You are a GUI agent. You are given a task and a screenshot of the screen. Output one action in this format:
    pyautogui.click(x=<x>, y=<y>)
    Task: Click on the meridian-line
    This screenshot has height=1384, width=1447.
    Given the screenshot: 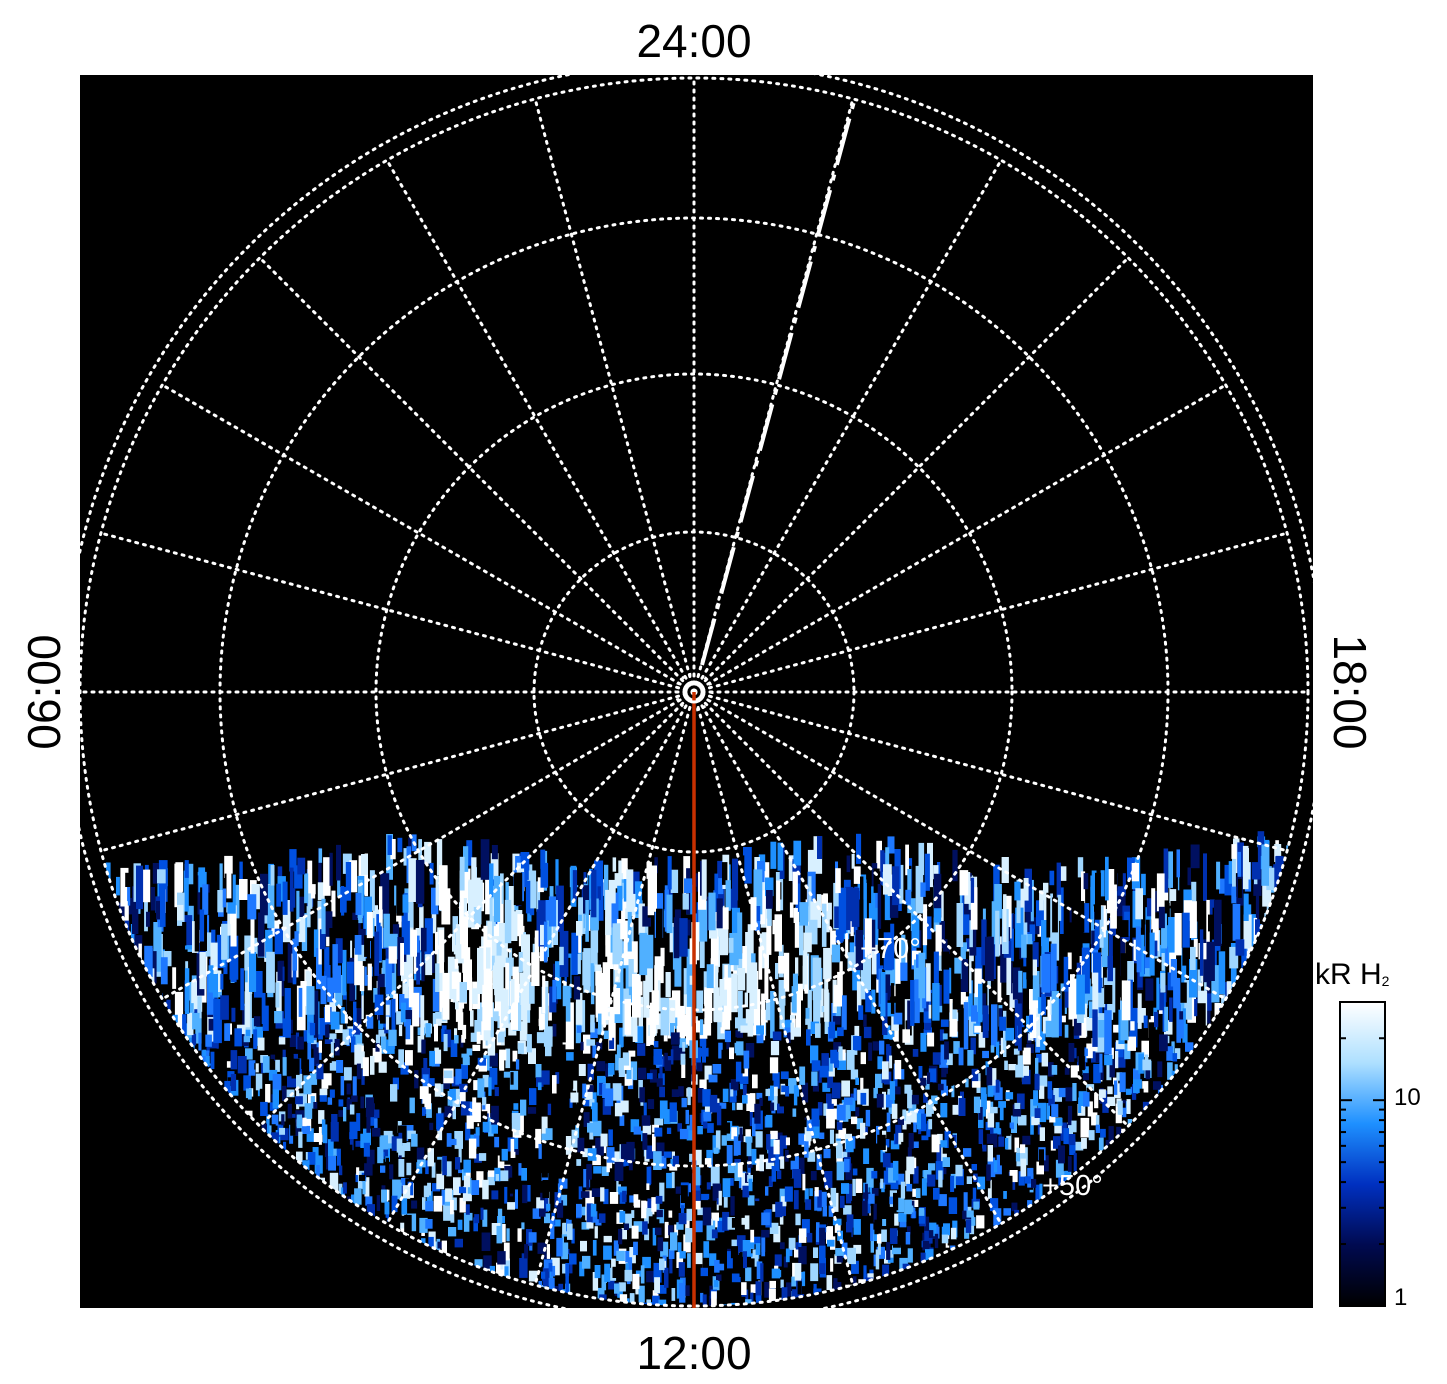 What is the action you would take?
    pyautogui.click(x=773, y=988)
    